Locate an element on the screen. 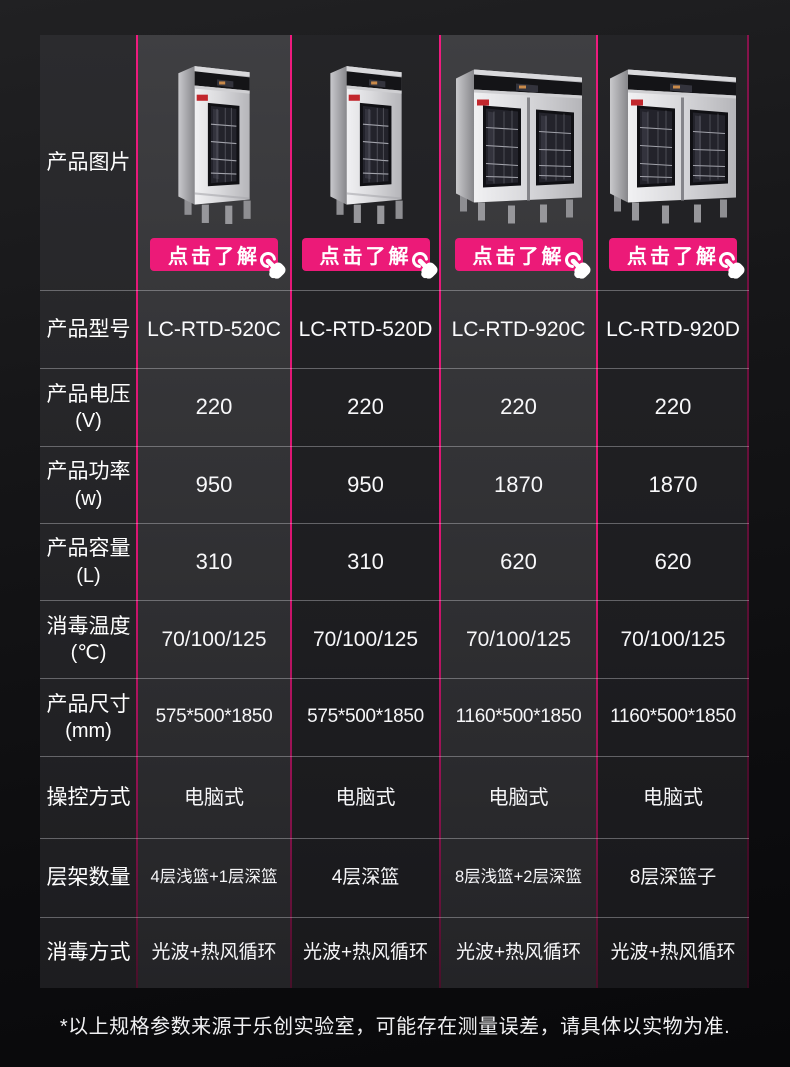 The height and width of the screenshot is (1067, 790). cta-button-520c: 点击了解 is located at coordinates (214, 254).